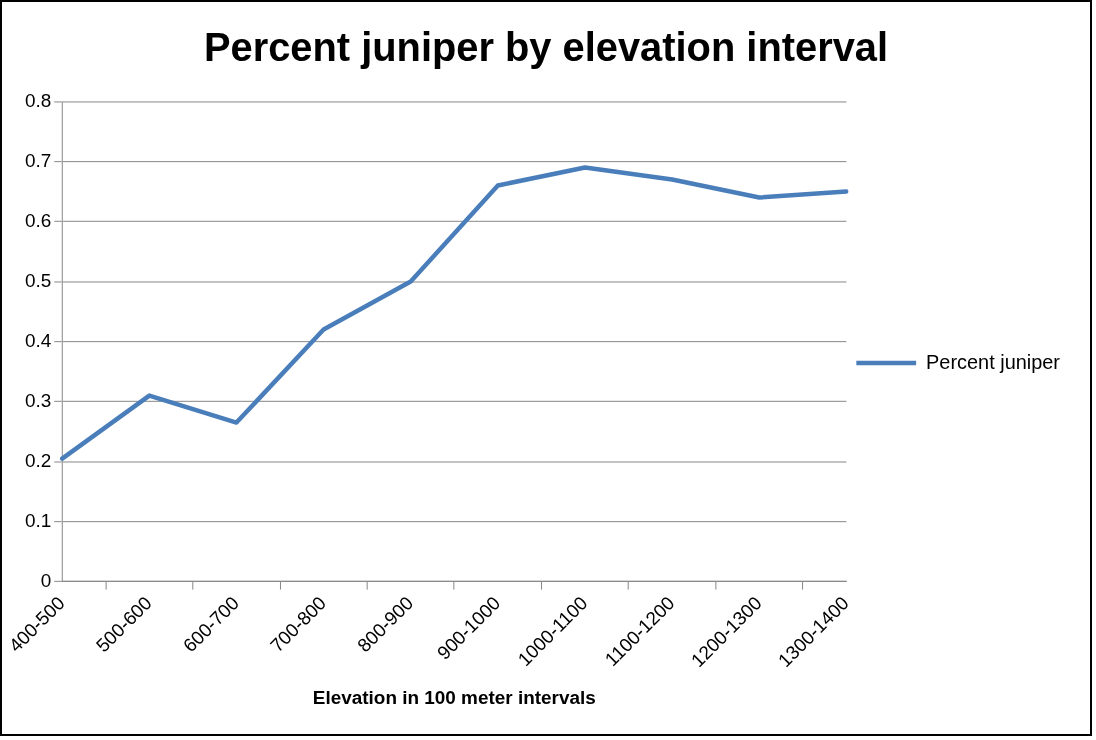 Image resolution: width=1096 pixels, height=740 pixels. What do you see at coordinates (38, 280) in the screenshot?
I see `y-tick-label: 0.5` at bounding box center [38, 280].